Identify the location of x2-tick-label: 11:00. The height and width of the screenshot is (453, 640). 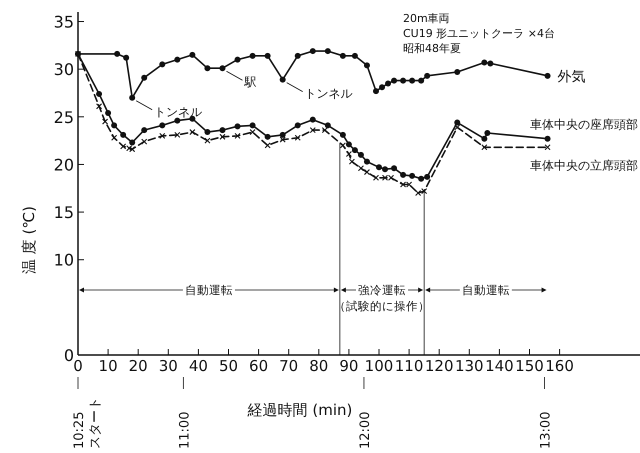
(184, 430).